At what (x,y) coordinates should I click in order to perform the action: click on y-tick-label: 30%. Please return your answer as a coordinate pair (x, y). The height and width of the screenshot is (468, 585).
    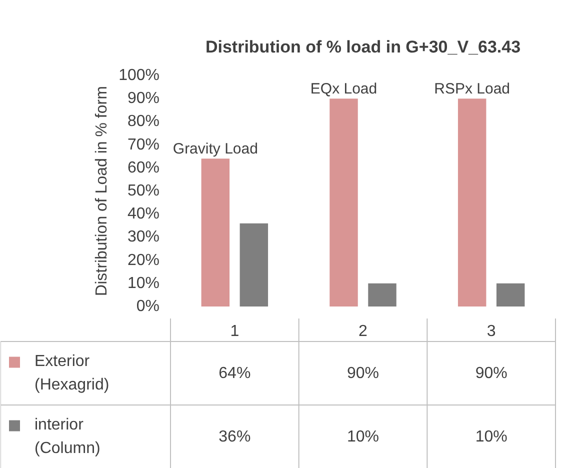
    Looking at the image, I should click on (143, 237).